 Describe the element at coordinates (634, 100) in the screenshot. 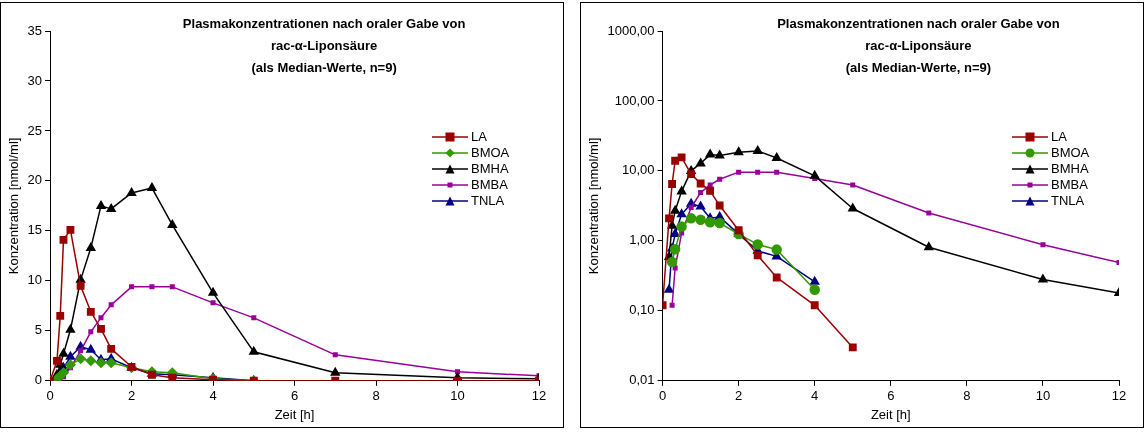

I see `y-tick-label: 100,00` at that location.